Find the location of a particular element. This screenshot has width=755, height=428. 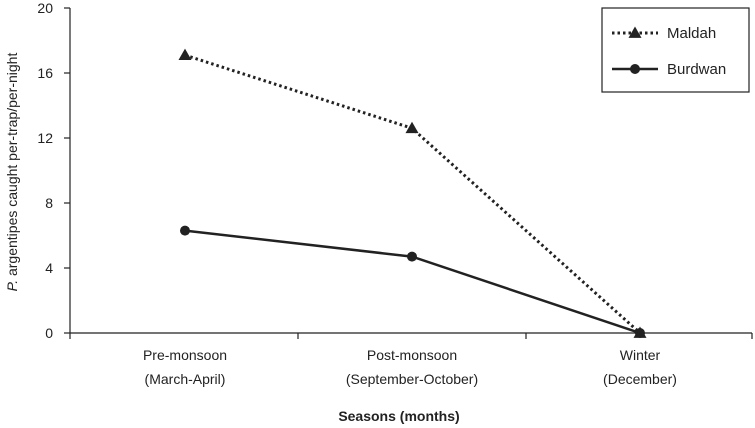

x-axis-title: Seasons (months) is located at coordinates (398, 416).